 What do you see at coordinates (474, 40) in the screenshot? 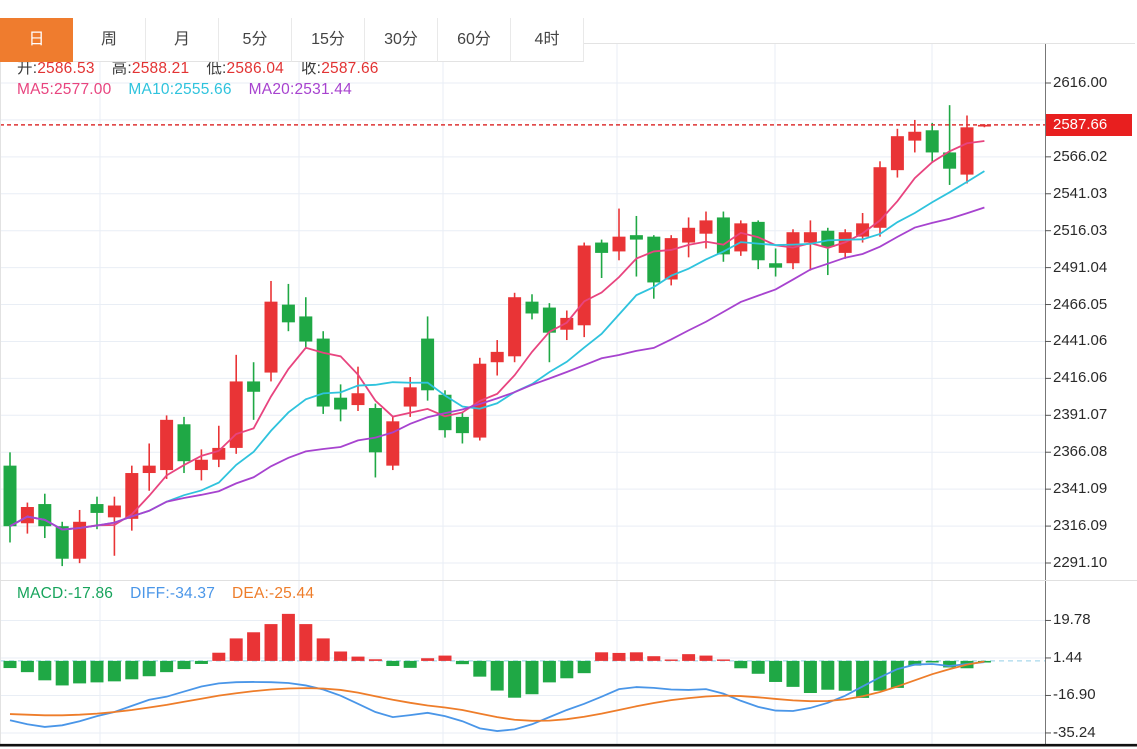
I see `tab-60分: 60分` at bounding box center [474, 40].